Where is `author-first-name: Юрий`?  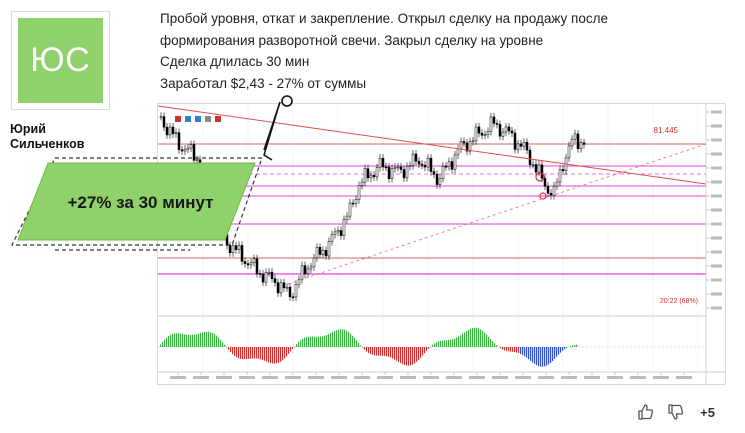
author-first-name: Юрий is located at coordinates (28, 129).